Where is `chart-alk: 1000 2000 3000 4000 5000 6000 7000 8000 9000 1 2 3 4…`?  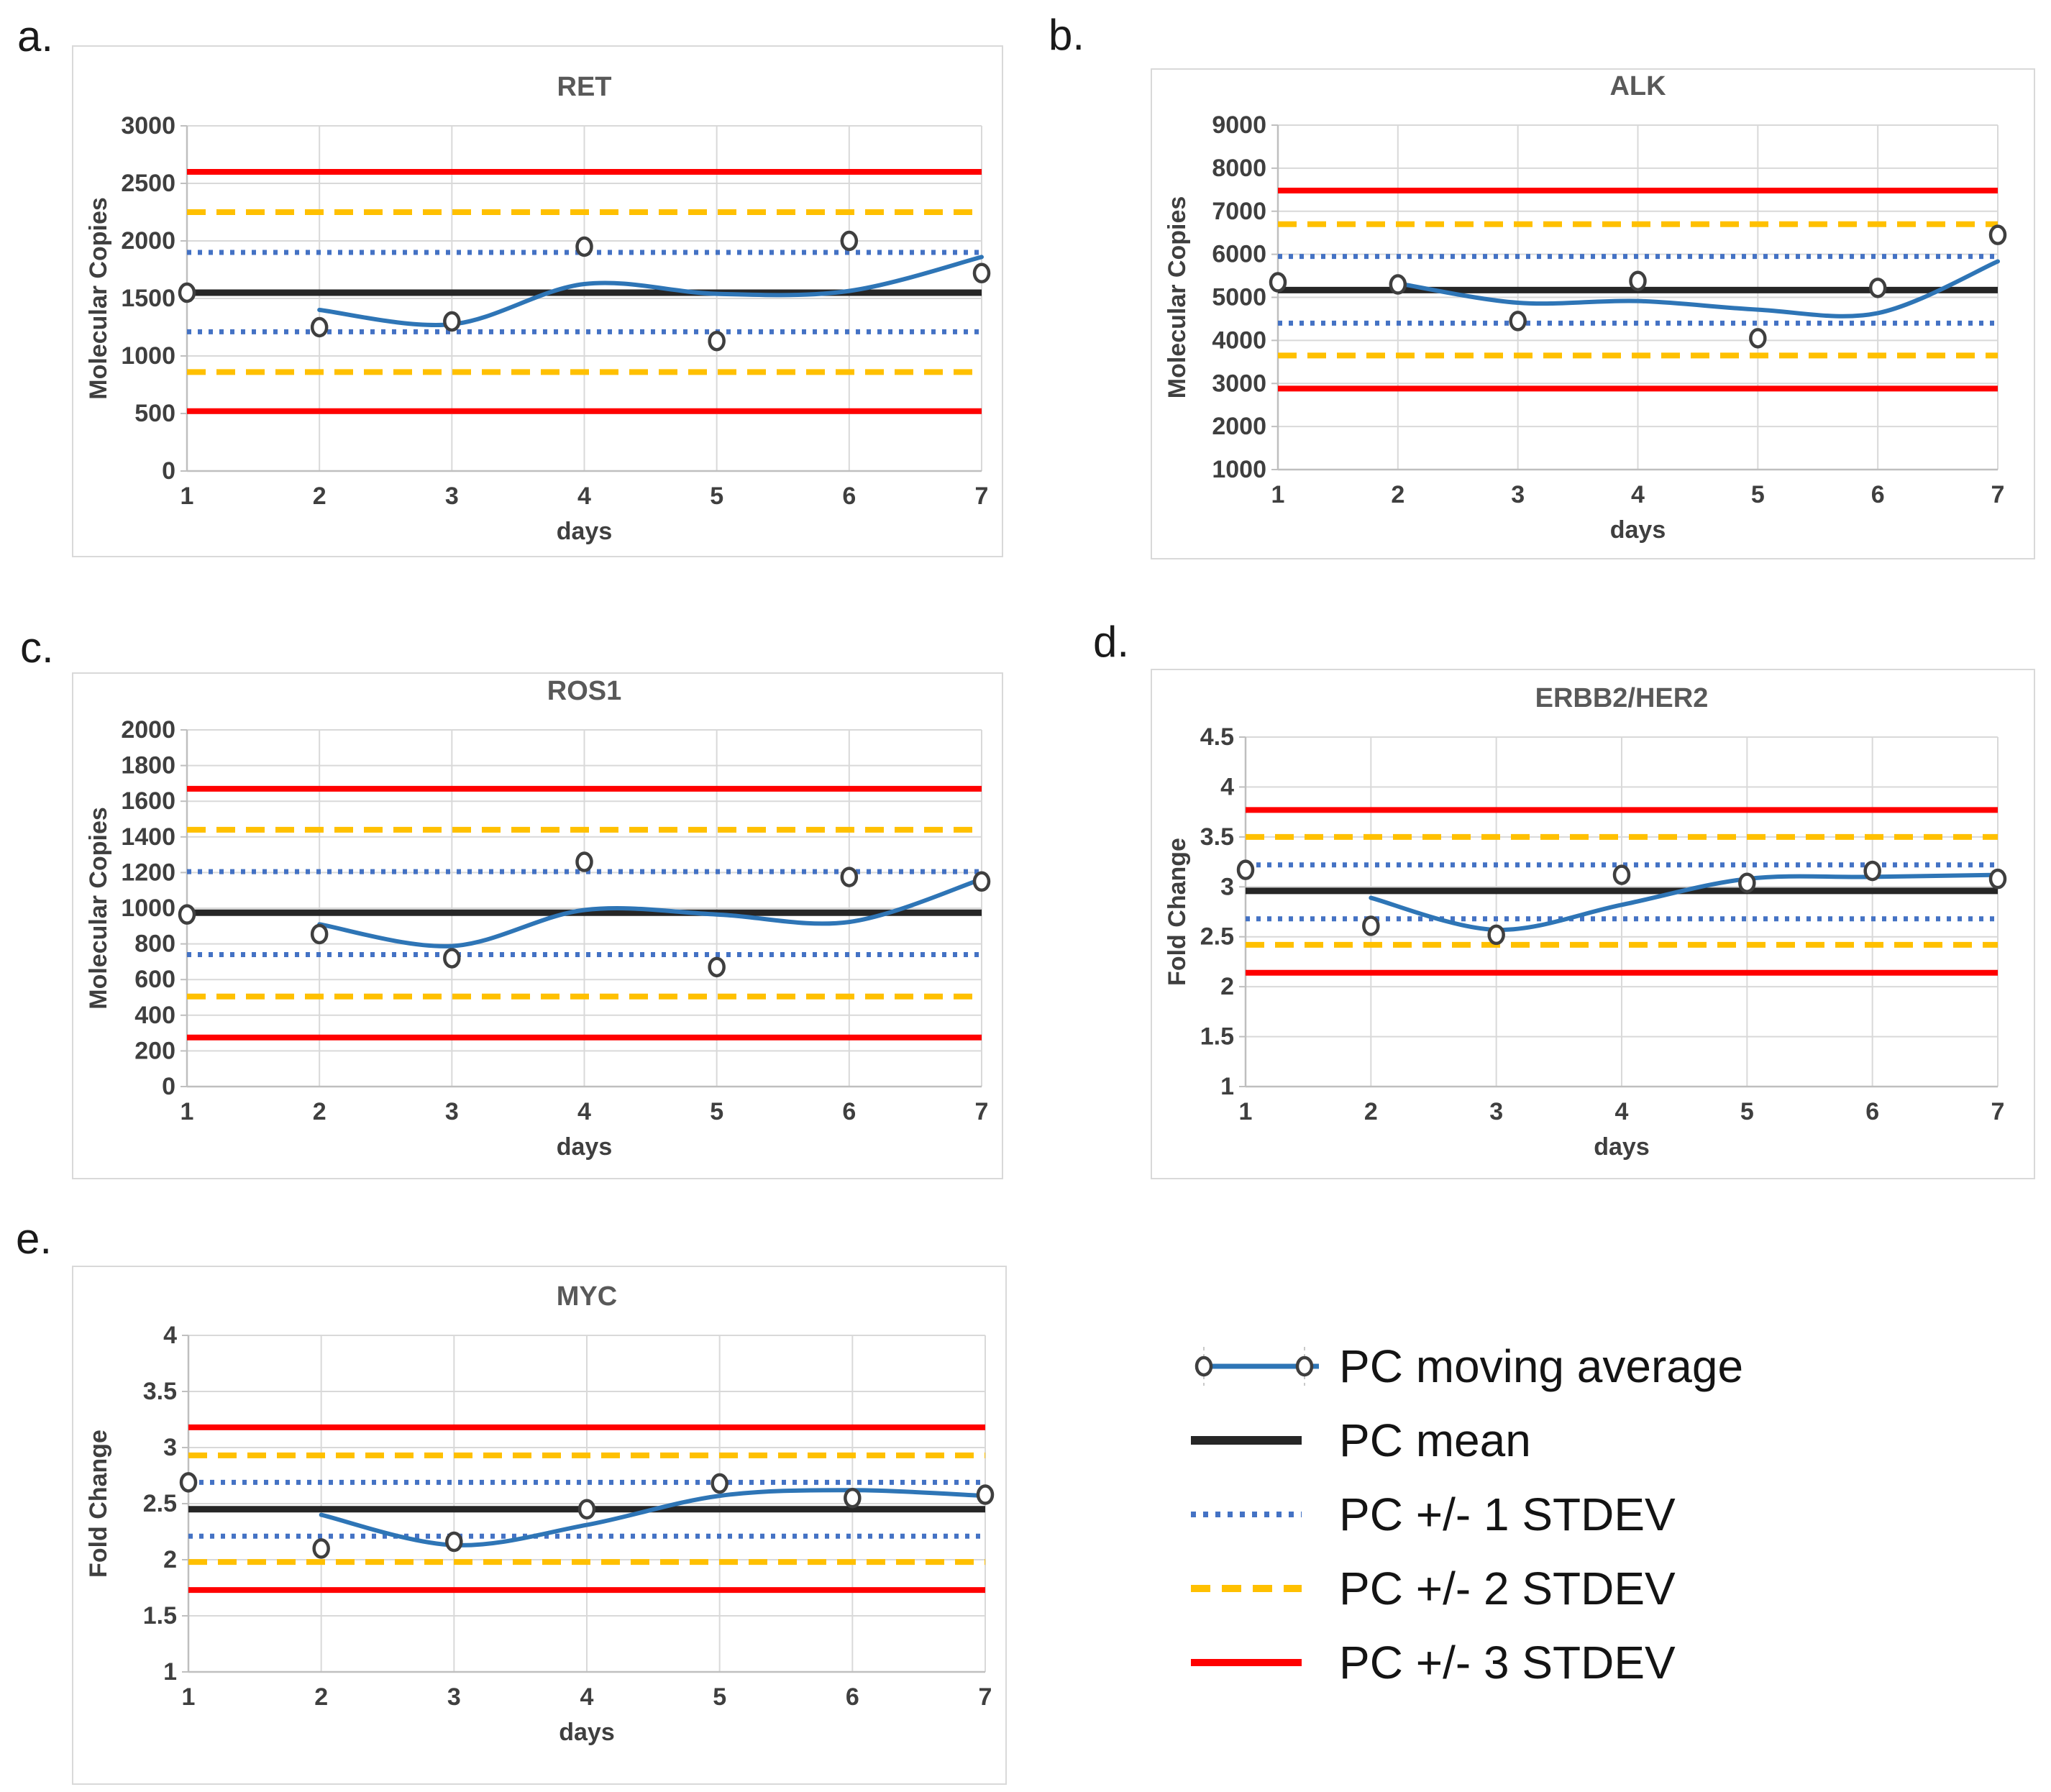
chart-alk: 1000 2000 3000 4000 5000 6000 7000 8000 9000 1 2 3 4… is located at coordinates (1593, 313).